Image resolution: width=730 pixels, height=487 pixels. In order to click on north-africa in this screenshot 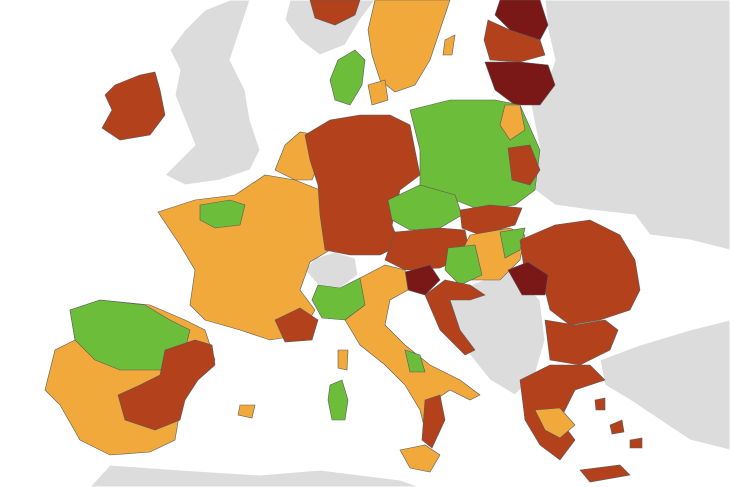, I will do `click(255, 475)`.